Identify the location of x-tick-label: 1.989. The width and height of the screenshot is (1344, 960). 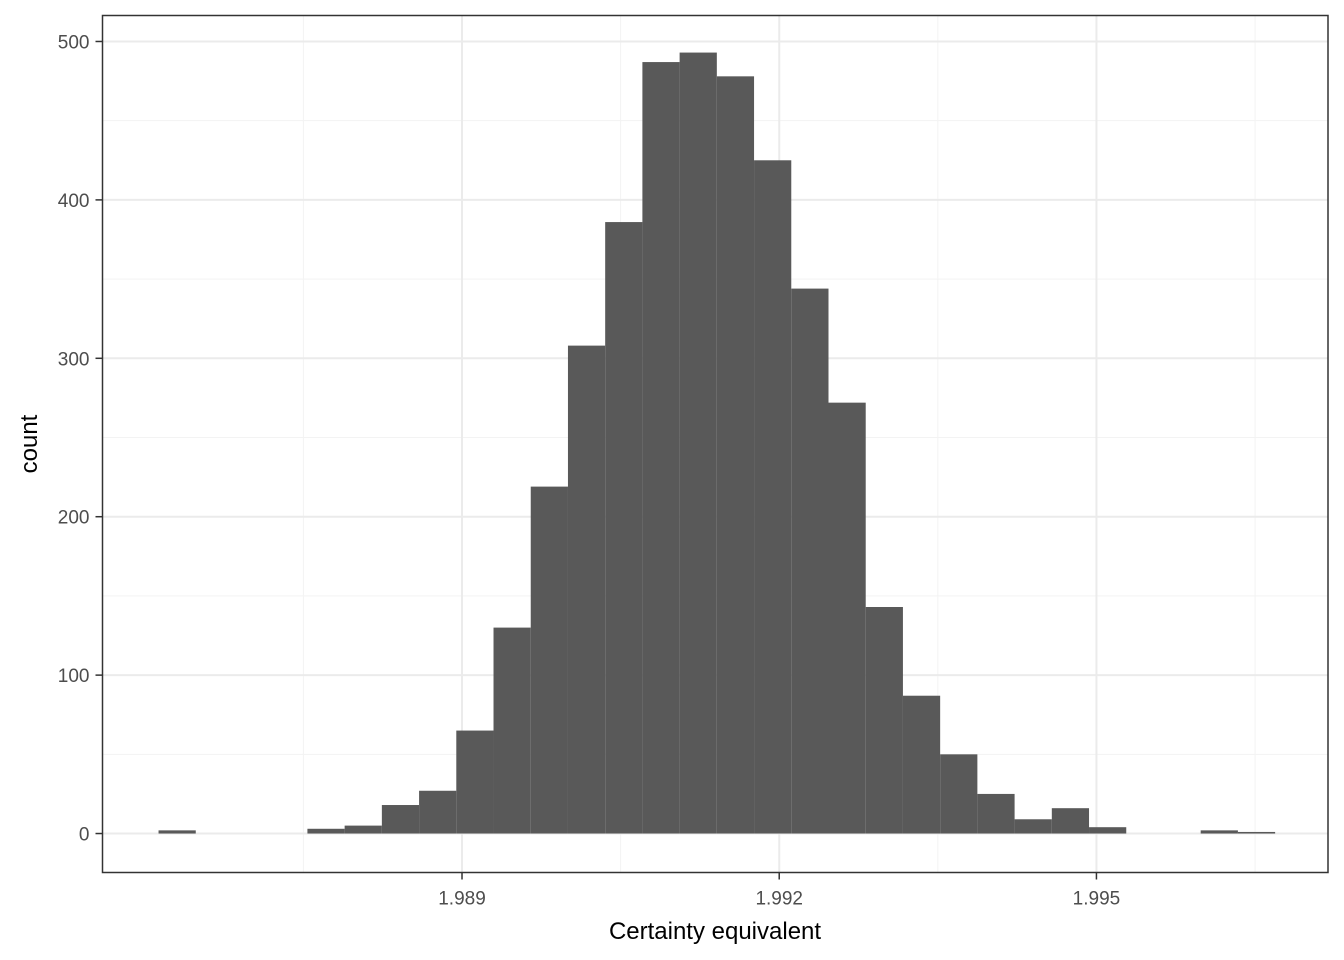
(462, 899).